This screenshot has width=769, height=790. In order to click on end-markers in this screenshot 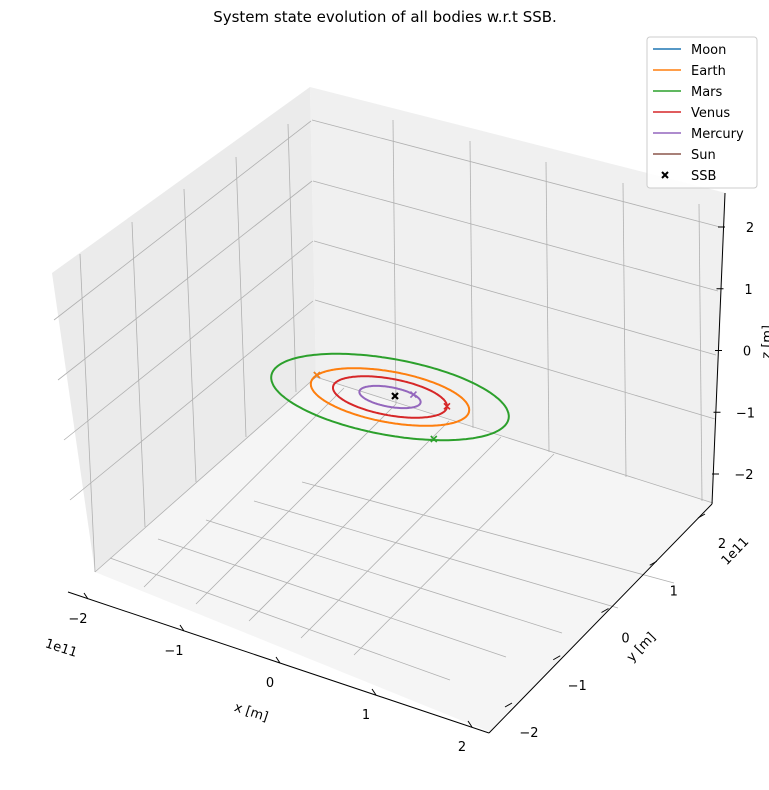, I will do `click(382, 407)`.